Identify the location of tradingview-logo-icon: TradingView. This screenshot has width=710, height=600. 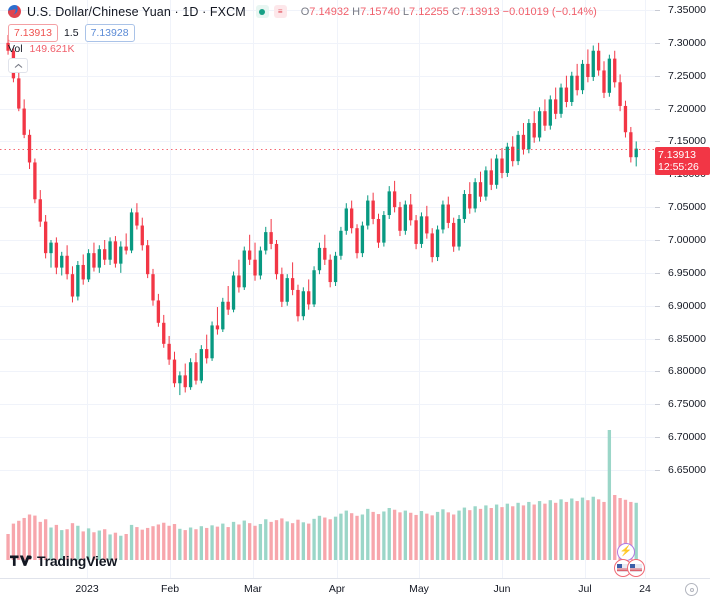
(63, 561).